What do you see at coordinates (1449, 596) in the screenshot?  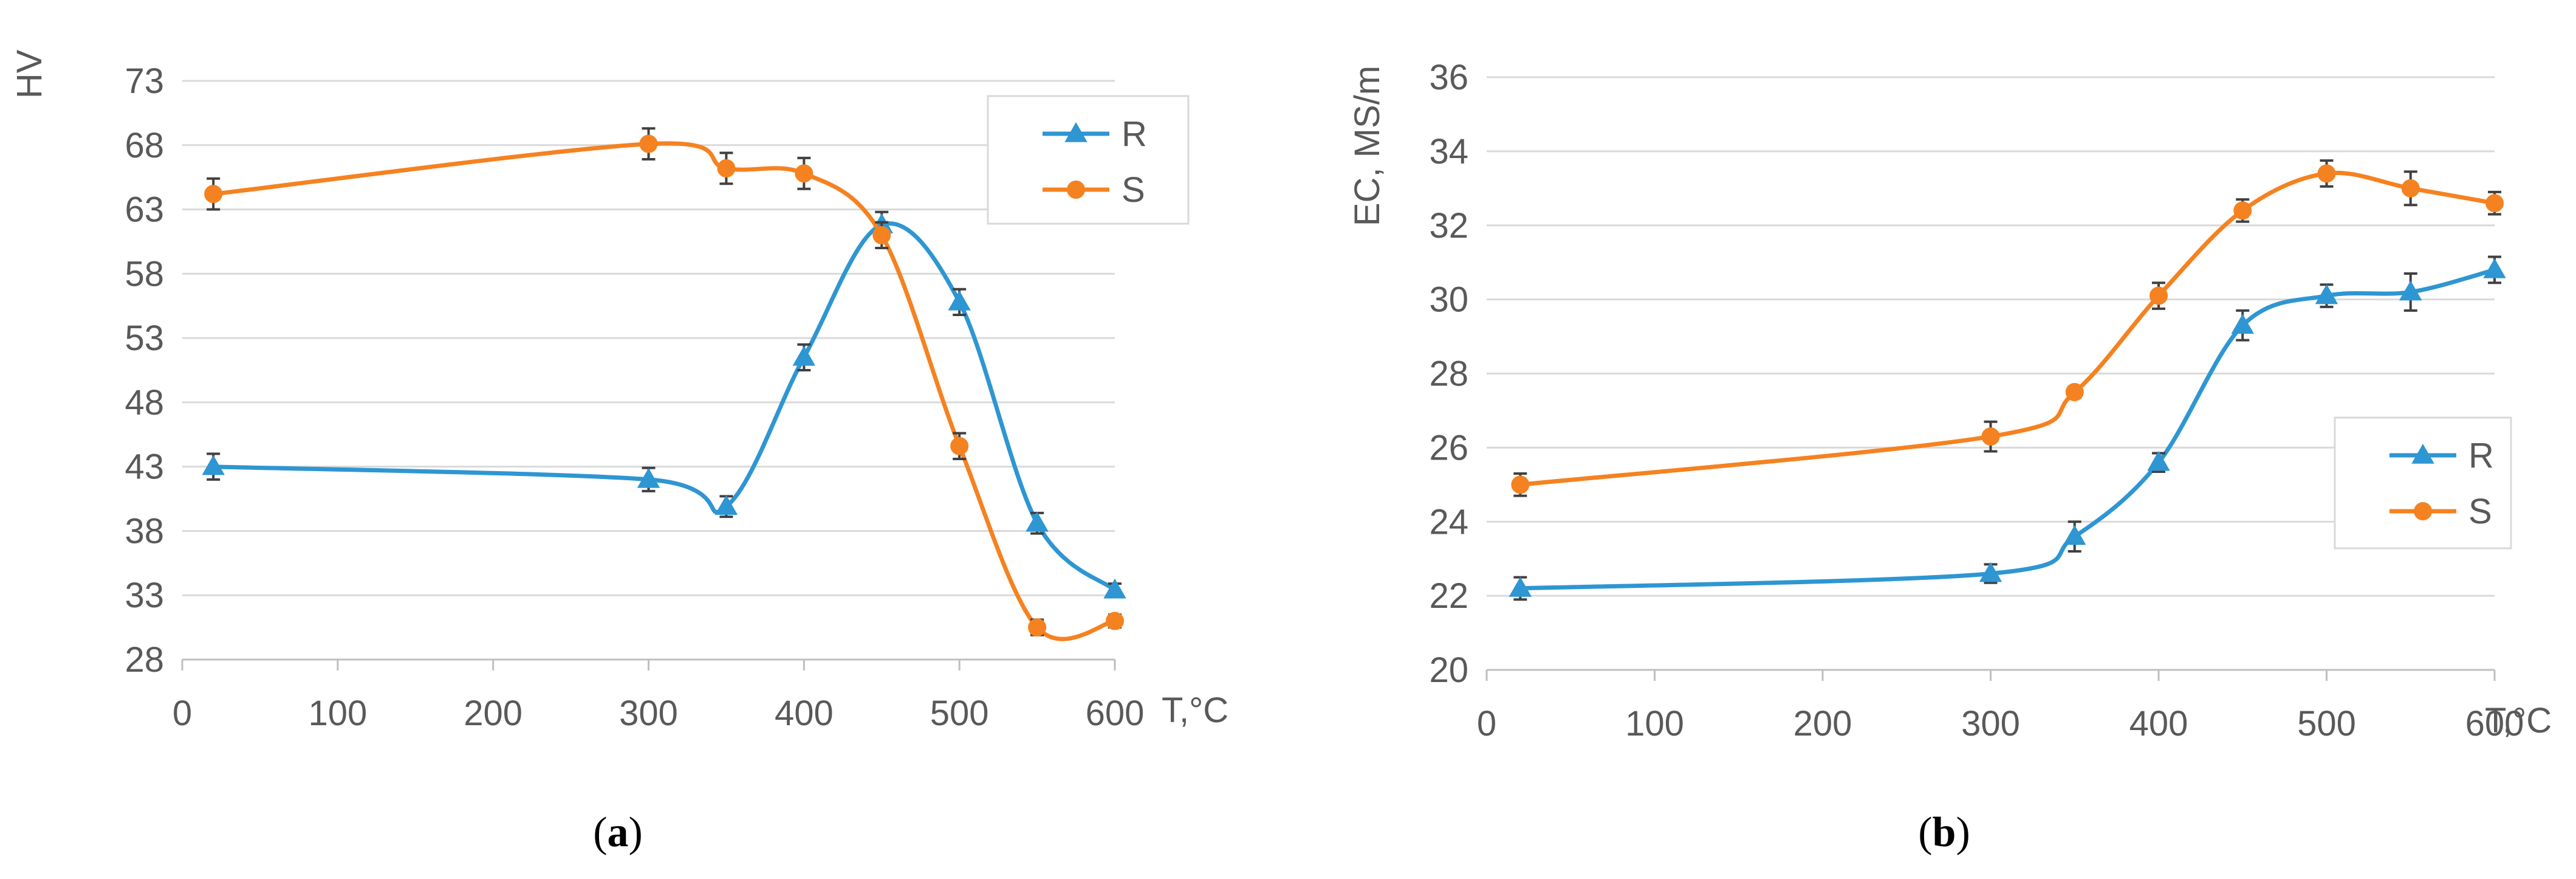 I see `y-tick-label: 22` at bounding box center [1449, 596].